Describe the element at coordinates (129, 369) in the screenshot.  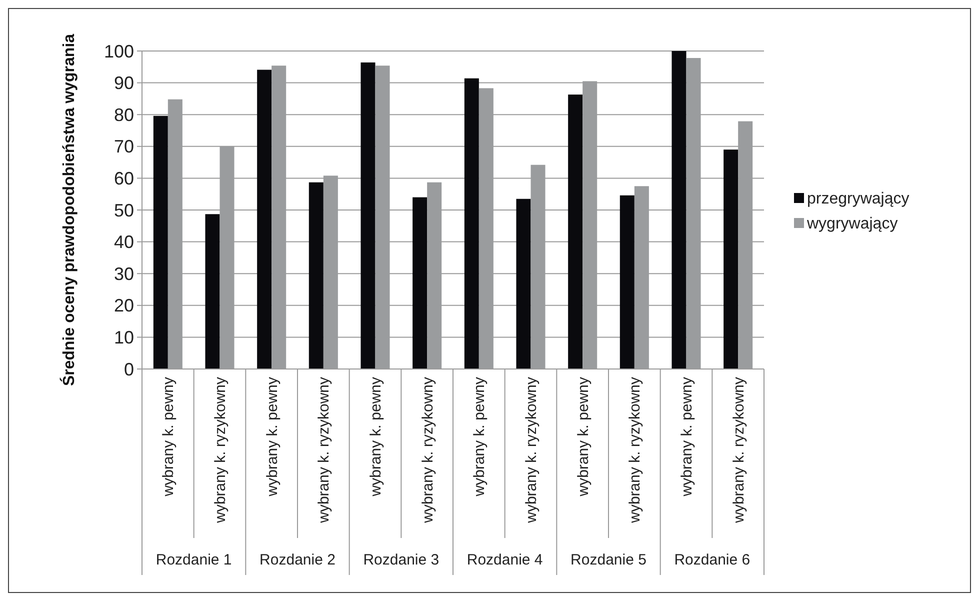
I see `y-tick-label: 0` at that location.